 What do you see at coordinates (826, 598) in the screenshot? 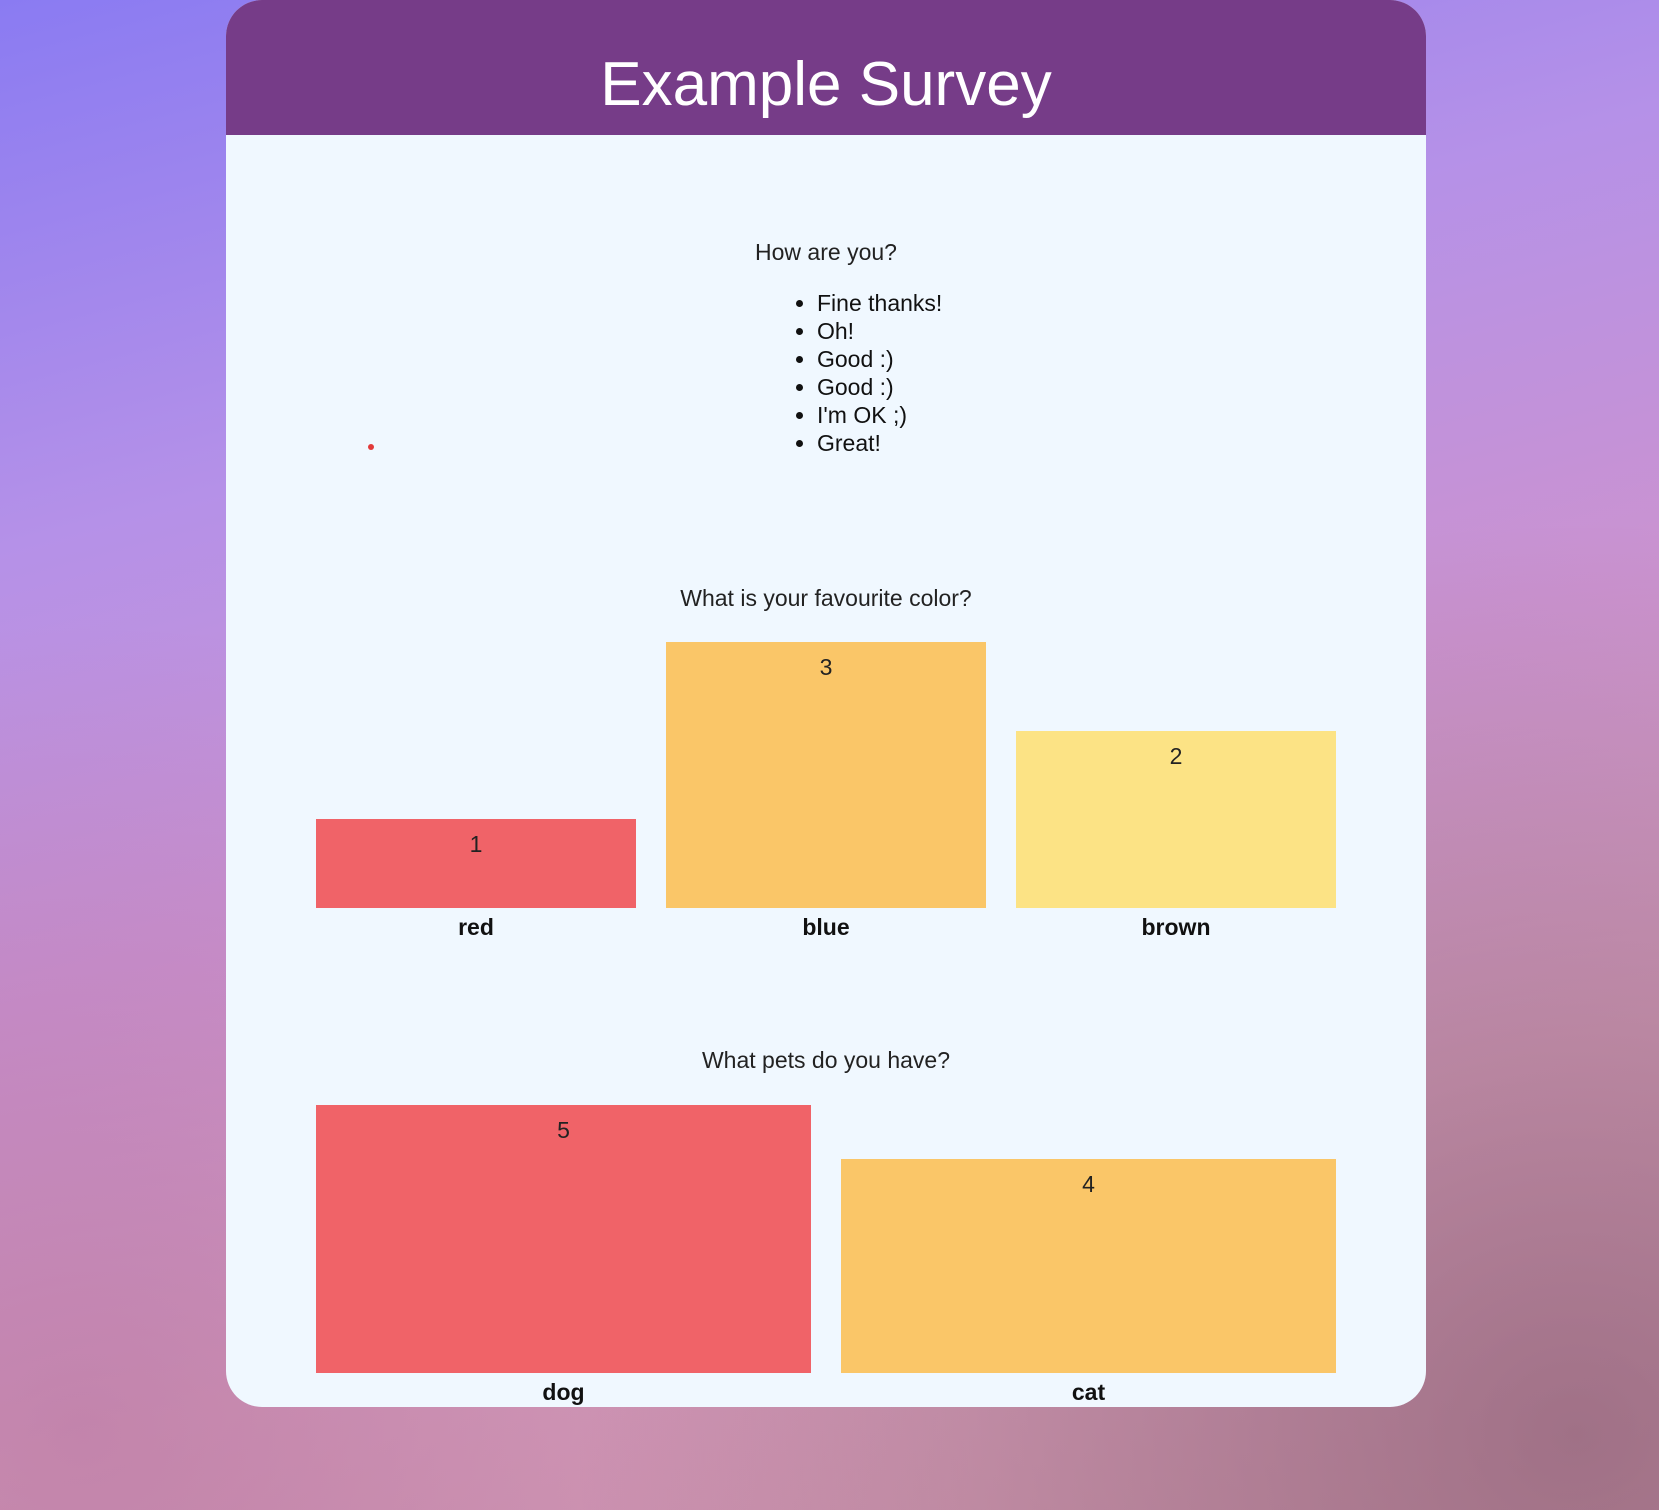
I see `question-favourite-color: What is your favourite color?` at bounding box center [826, 598].